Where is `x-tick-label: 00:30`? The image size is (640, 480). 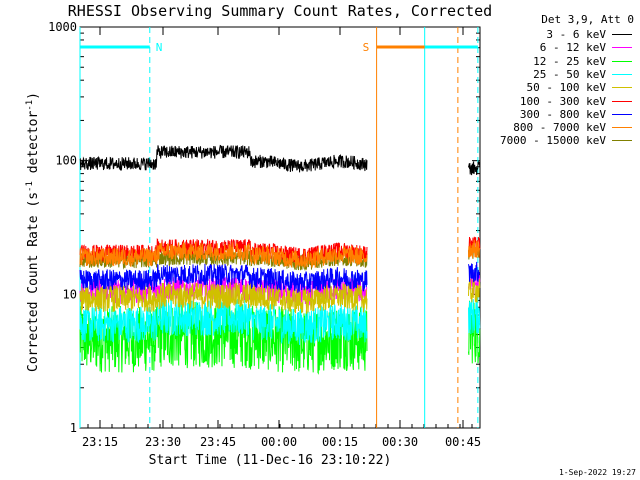 x-tick-label: 00:30 is located at coordinates (400, 442).